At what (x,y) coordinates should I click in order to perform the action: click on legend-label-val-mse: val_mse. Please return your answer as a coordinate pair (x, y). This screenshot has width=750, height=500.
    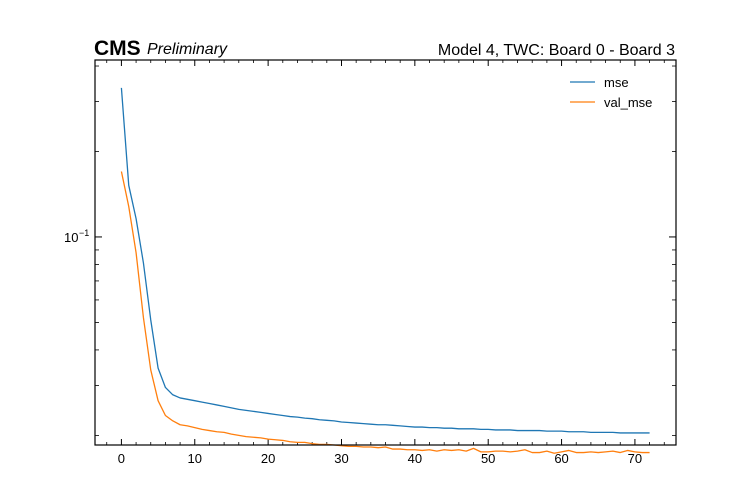
    Looking at the image, I should click on (628, 102).